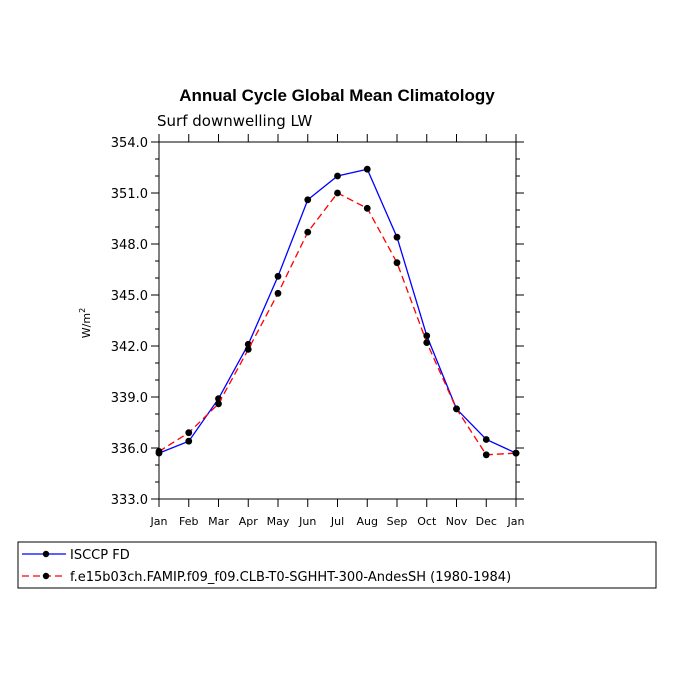 Image resolution: width=675 pixels, height=675 pixels. What do you see at coordinates (129, 398) in the screenshot?
I see `y-tick-label: 339.0` at bounding box center [129, 398].